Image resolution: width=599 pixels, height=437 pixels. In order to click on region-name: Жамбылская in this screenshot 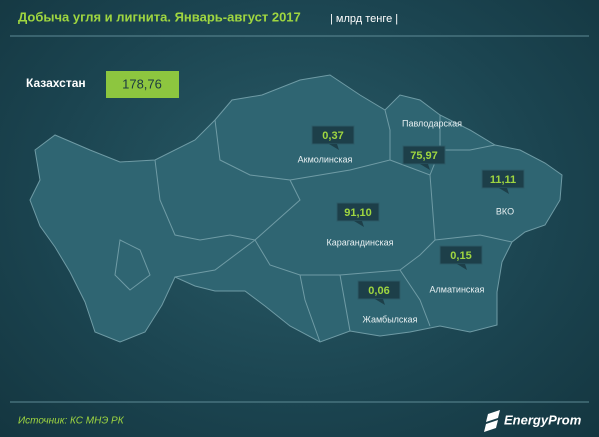, I will do `click(390, 319)`.